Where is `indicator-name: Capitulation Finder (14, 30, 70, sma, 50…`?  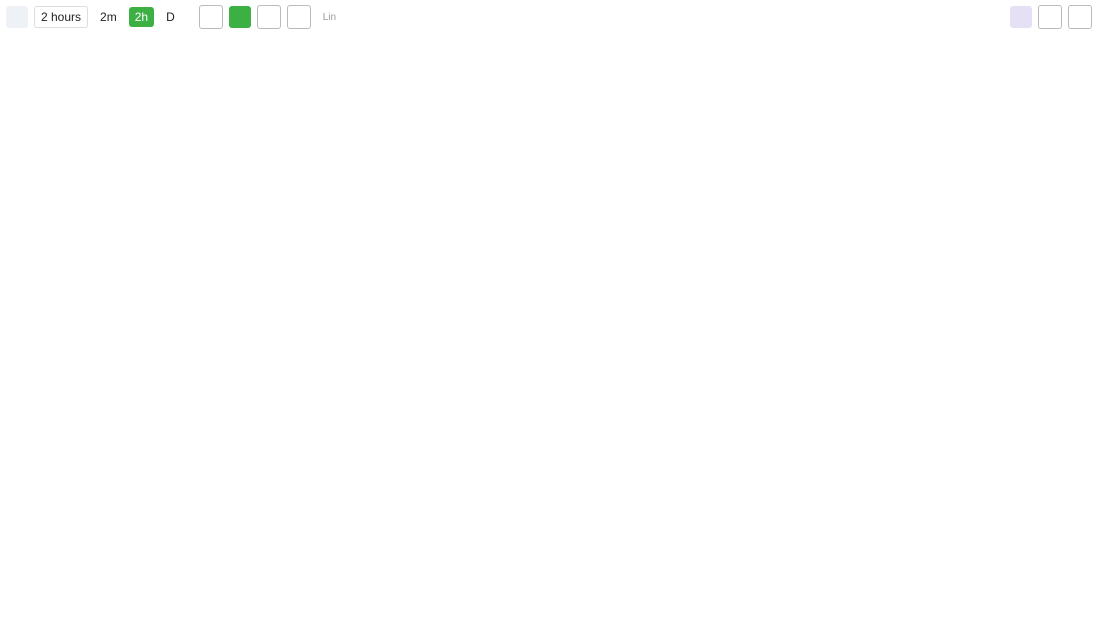
indicator-name: Capitulation Finder (14, 30, 70, sma, 50… is located at coordinates (131, 463).